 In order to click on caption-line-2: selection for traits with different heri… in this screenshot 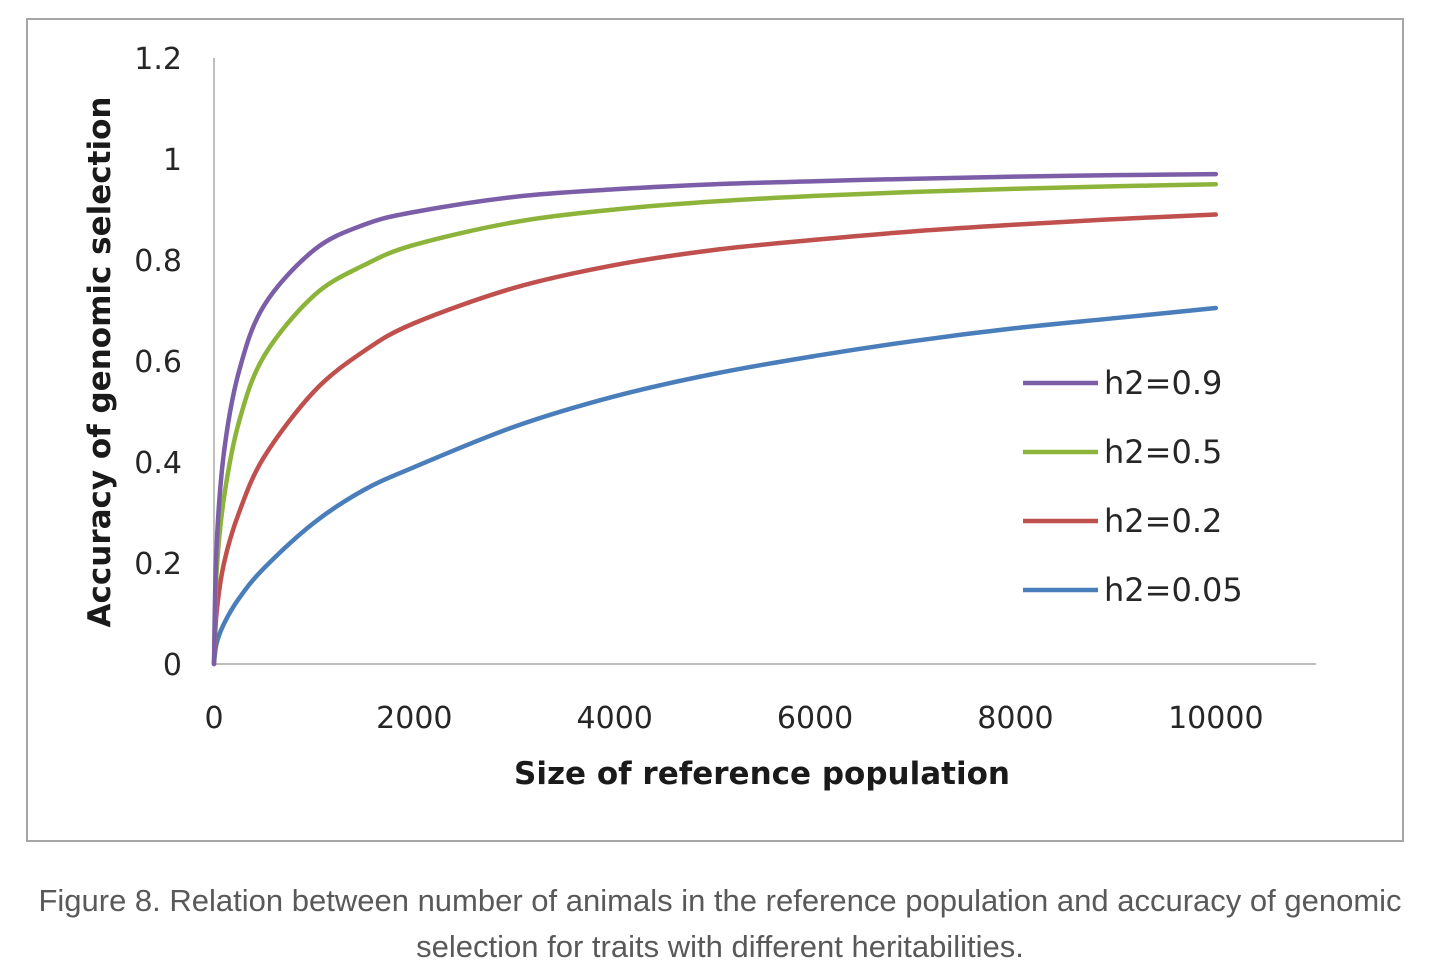, I will do `click(720, 946)`.